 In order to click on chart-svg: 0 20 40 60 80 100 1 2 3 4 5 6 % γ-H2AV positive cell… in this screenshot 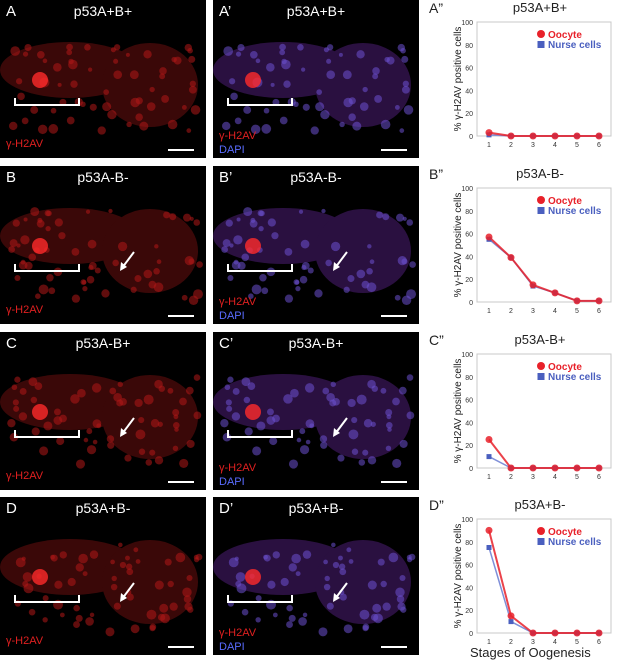, I will do `click(532, 84)`.